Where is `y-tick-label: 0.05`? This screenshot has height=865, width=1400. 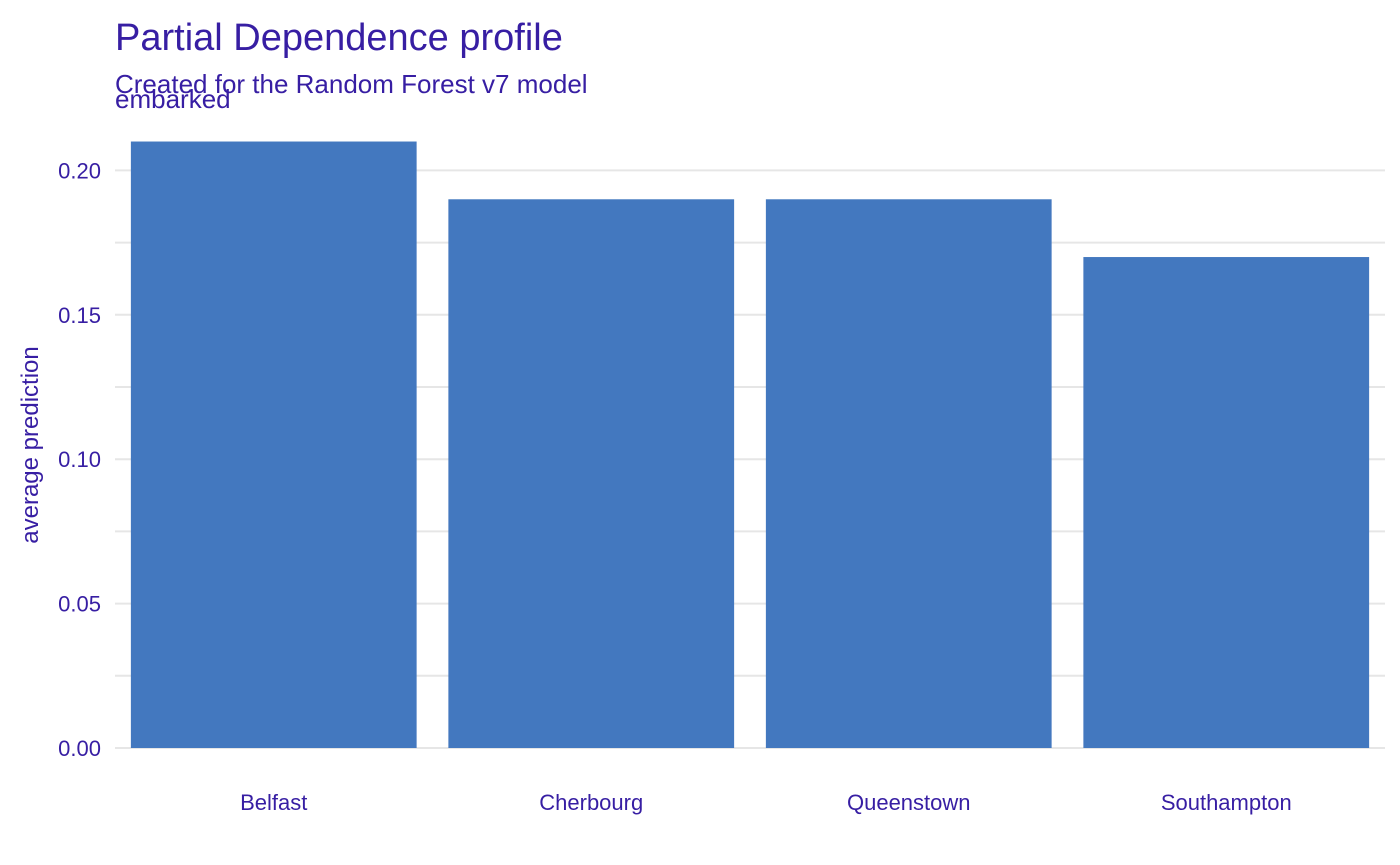 y-tick-label: 0.05 is located at coordinates (79, 604).